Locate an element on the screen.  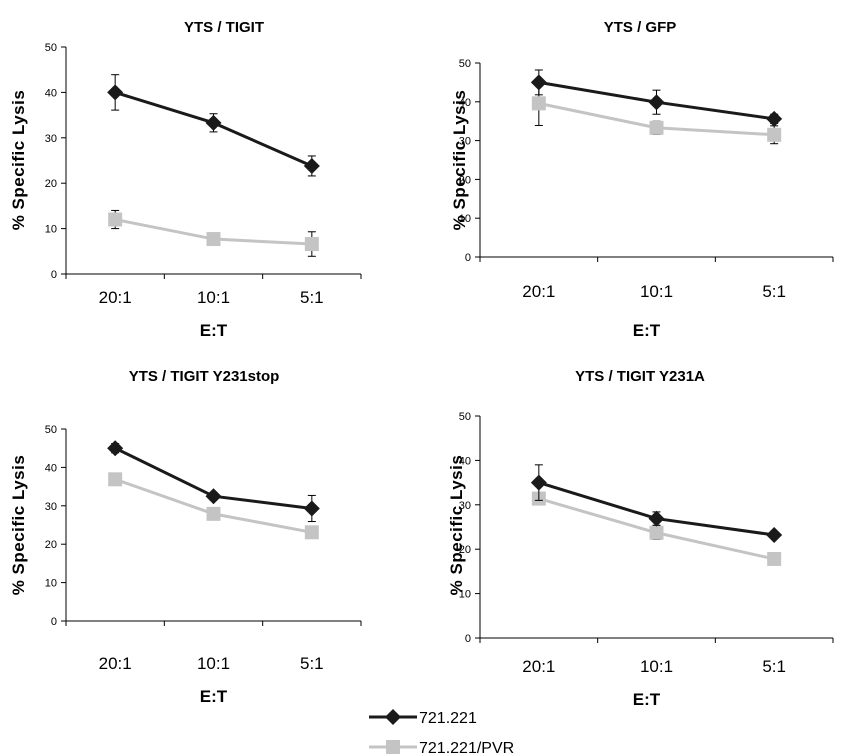
chart-title: YTS / TIGIT Y231A is located at coordinates (640, 376).